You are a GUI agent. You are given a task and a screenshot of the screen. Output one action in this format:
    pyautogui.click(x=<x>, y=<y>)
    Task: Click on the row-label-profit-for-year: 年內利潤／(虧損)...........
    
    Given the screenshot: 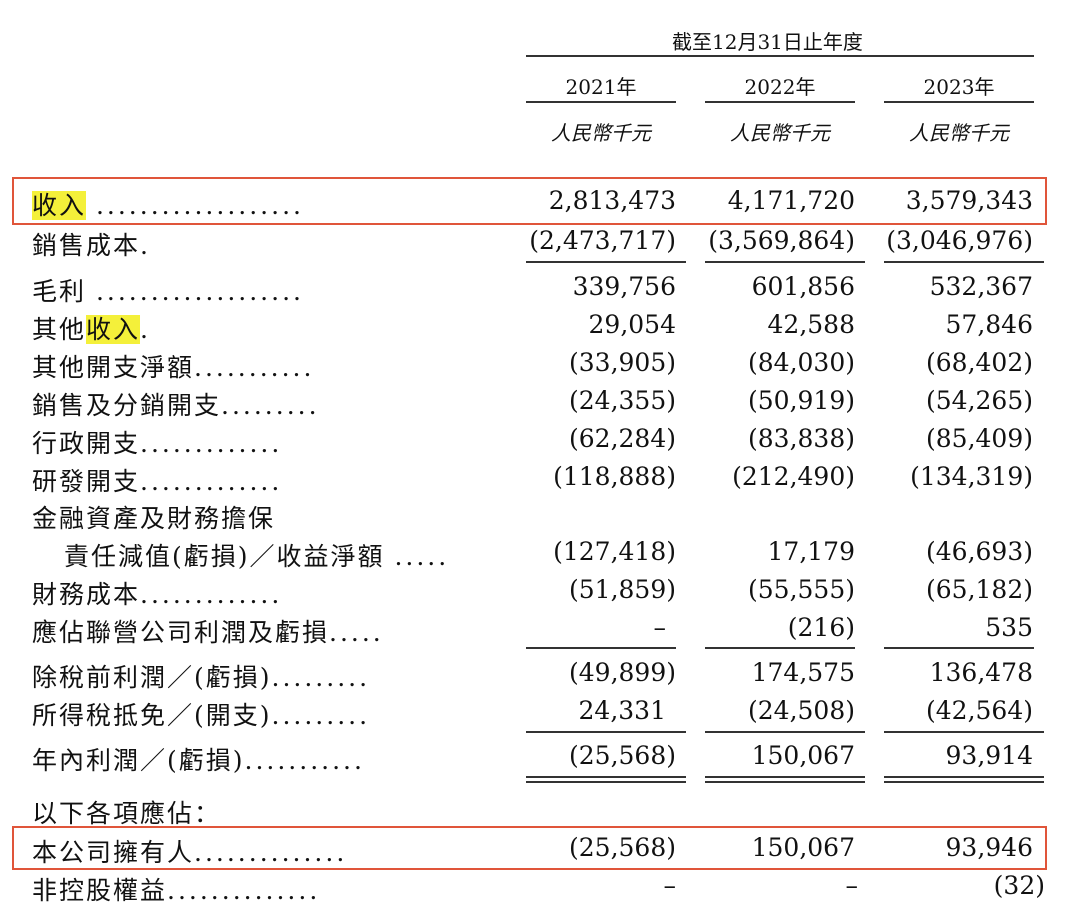 What is the action you would take?
    pyautogui.click(x=198, y=760)
    